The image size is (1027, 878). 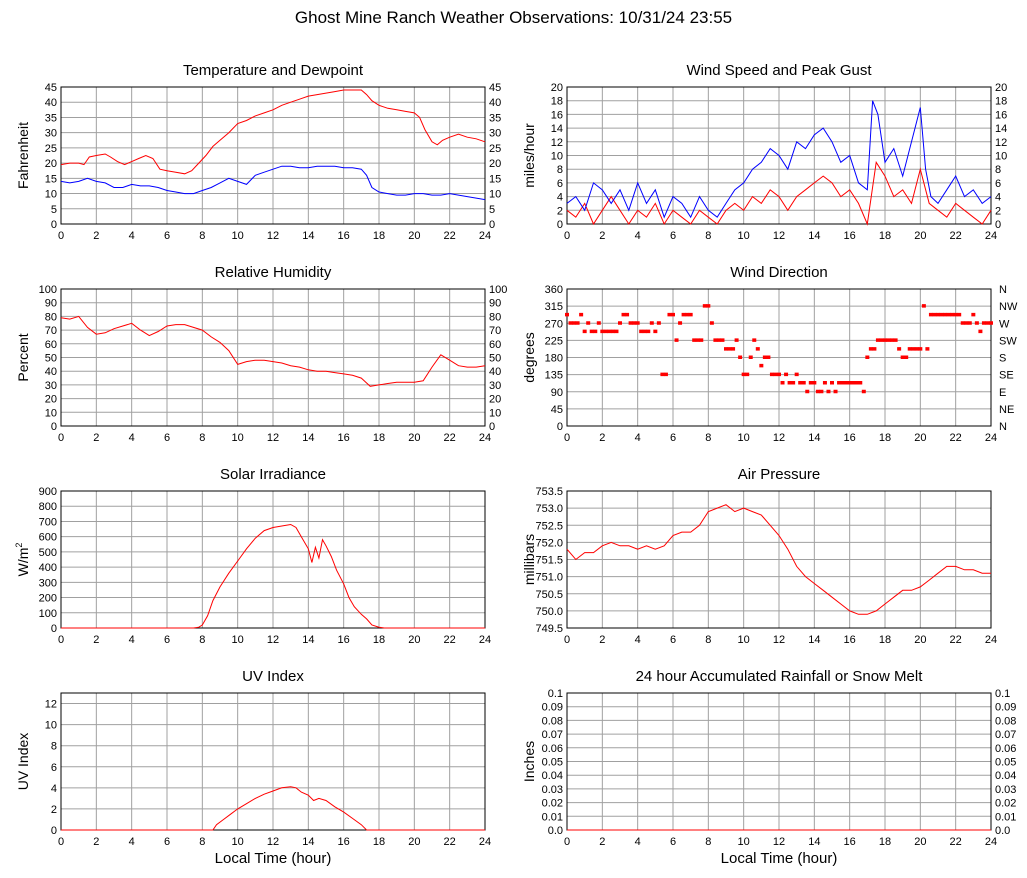 What do you see at coordinates (51, 103) in the screenshot?
I see `y-tick-label: 40` at bounding box center [51, 103].